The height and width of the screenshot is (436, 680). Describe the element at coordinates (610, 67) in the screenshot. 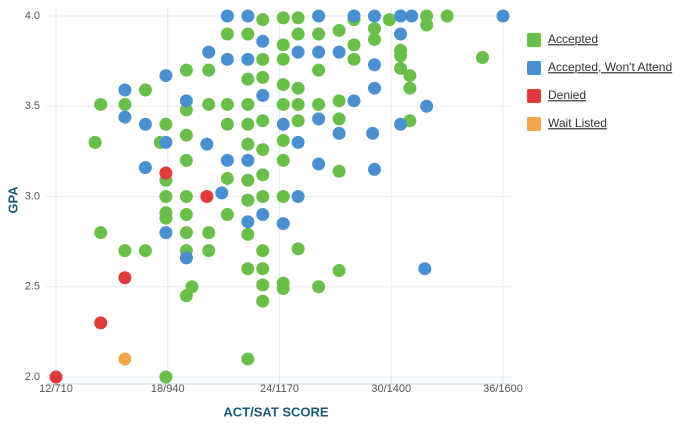

I see `legend-label: Accepted, Won't Attend` at that location.